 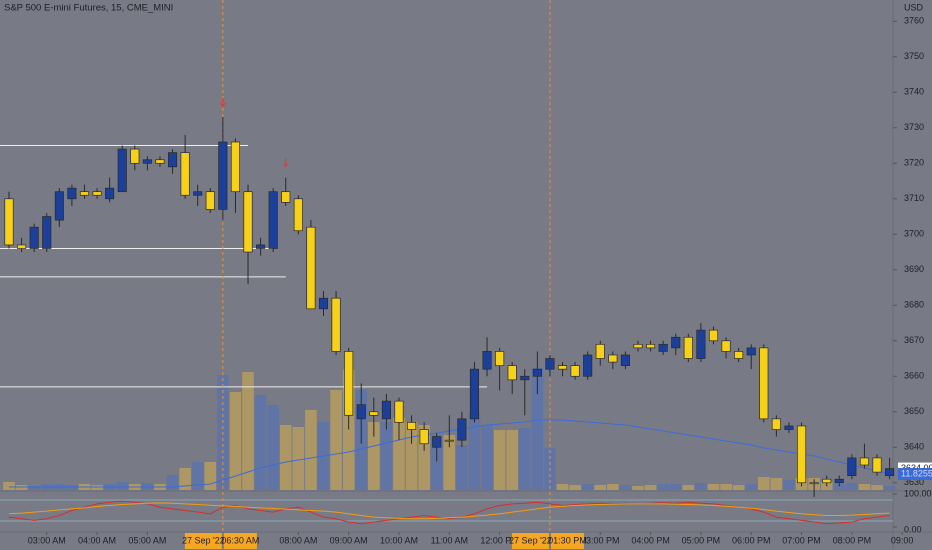 I want to click on volume-ma-label: 11.8255, so click(x=916, y=473).